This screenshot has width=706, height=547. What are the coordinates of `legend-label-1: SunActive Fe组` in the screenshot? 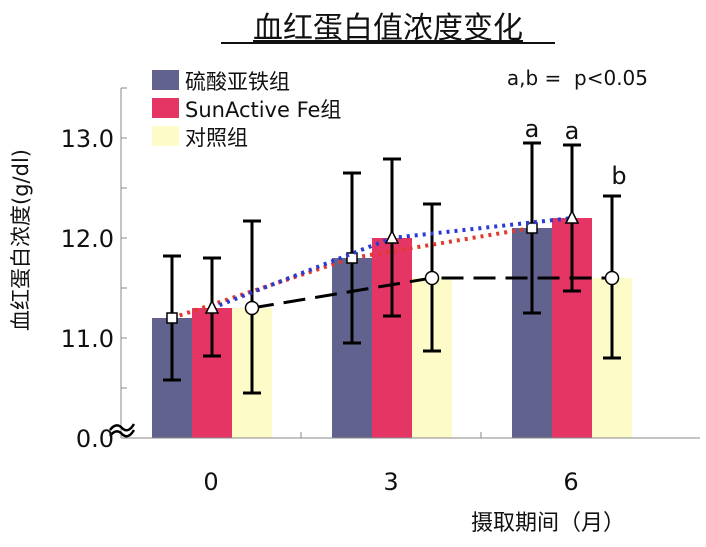 It's located at (263, 110).